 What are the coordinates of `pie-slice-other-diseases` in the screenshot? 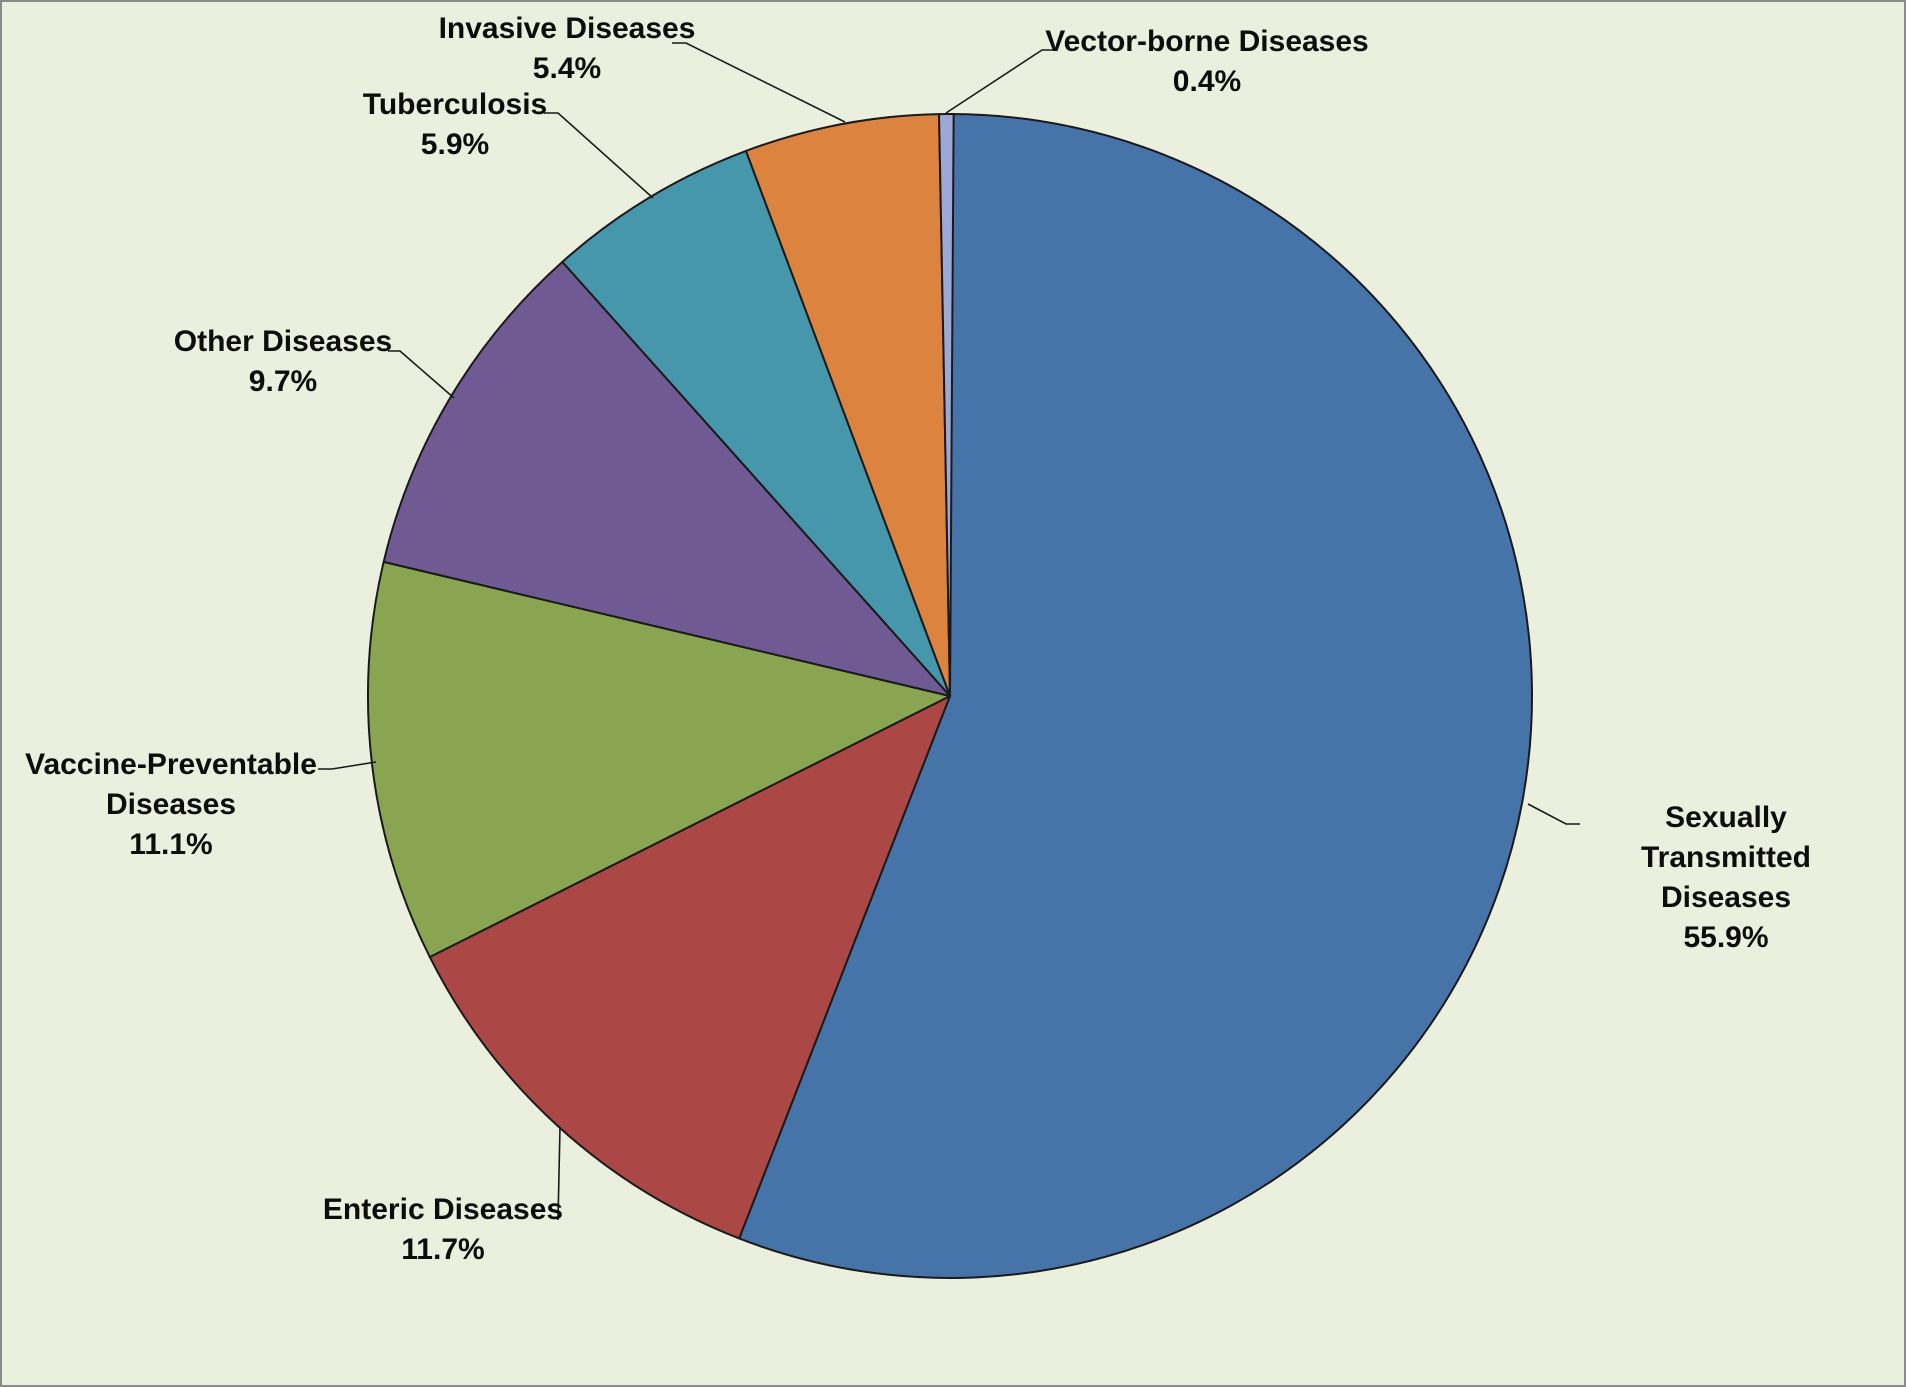 It's located at (666, 478).